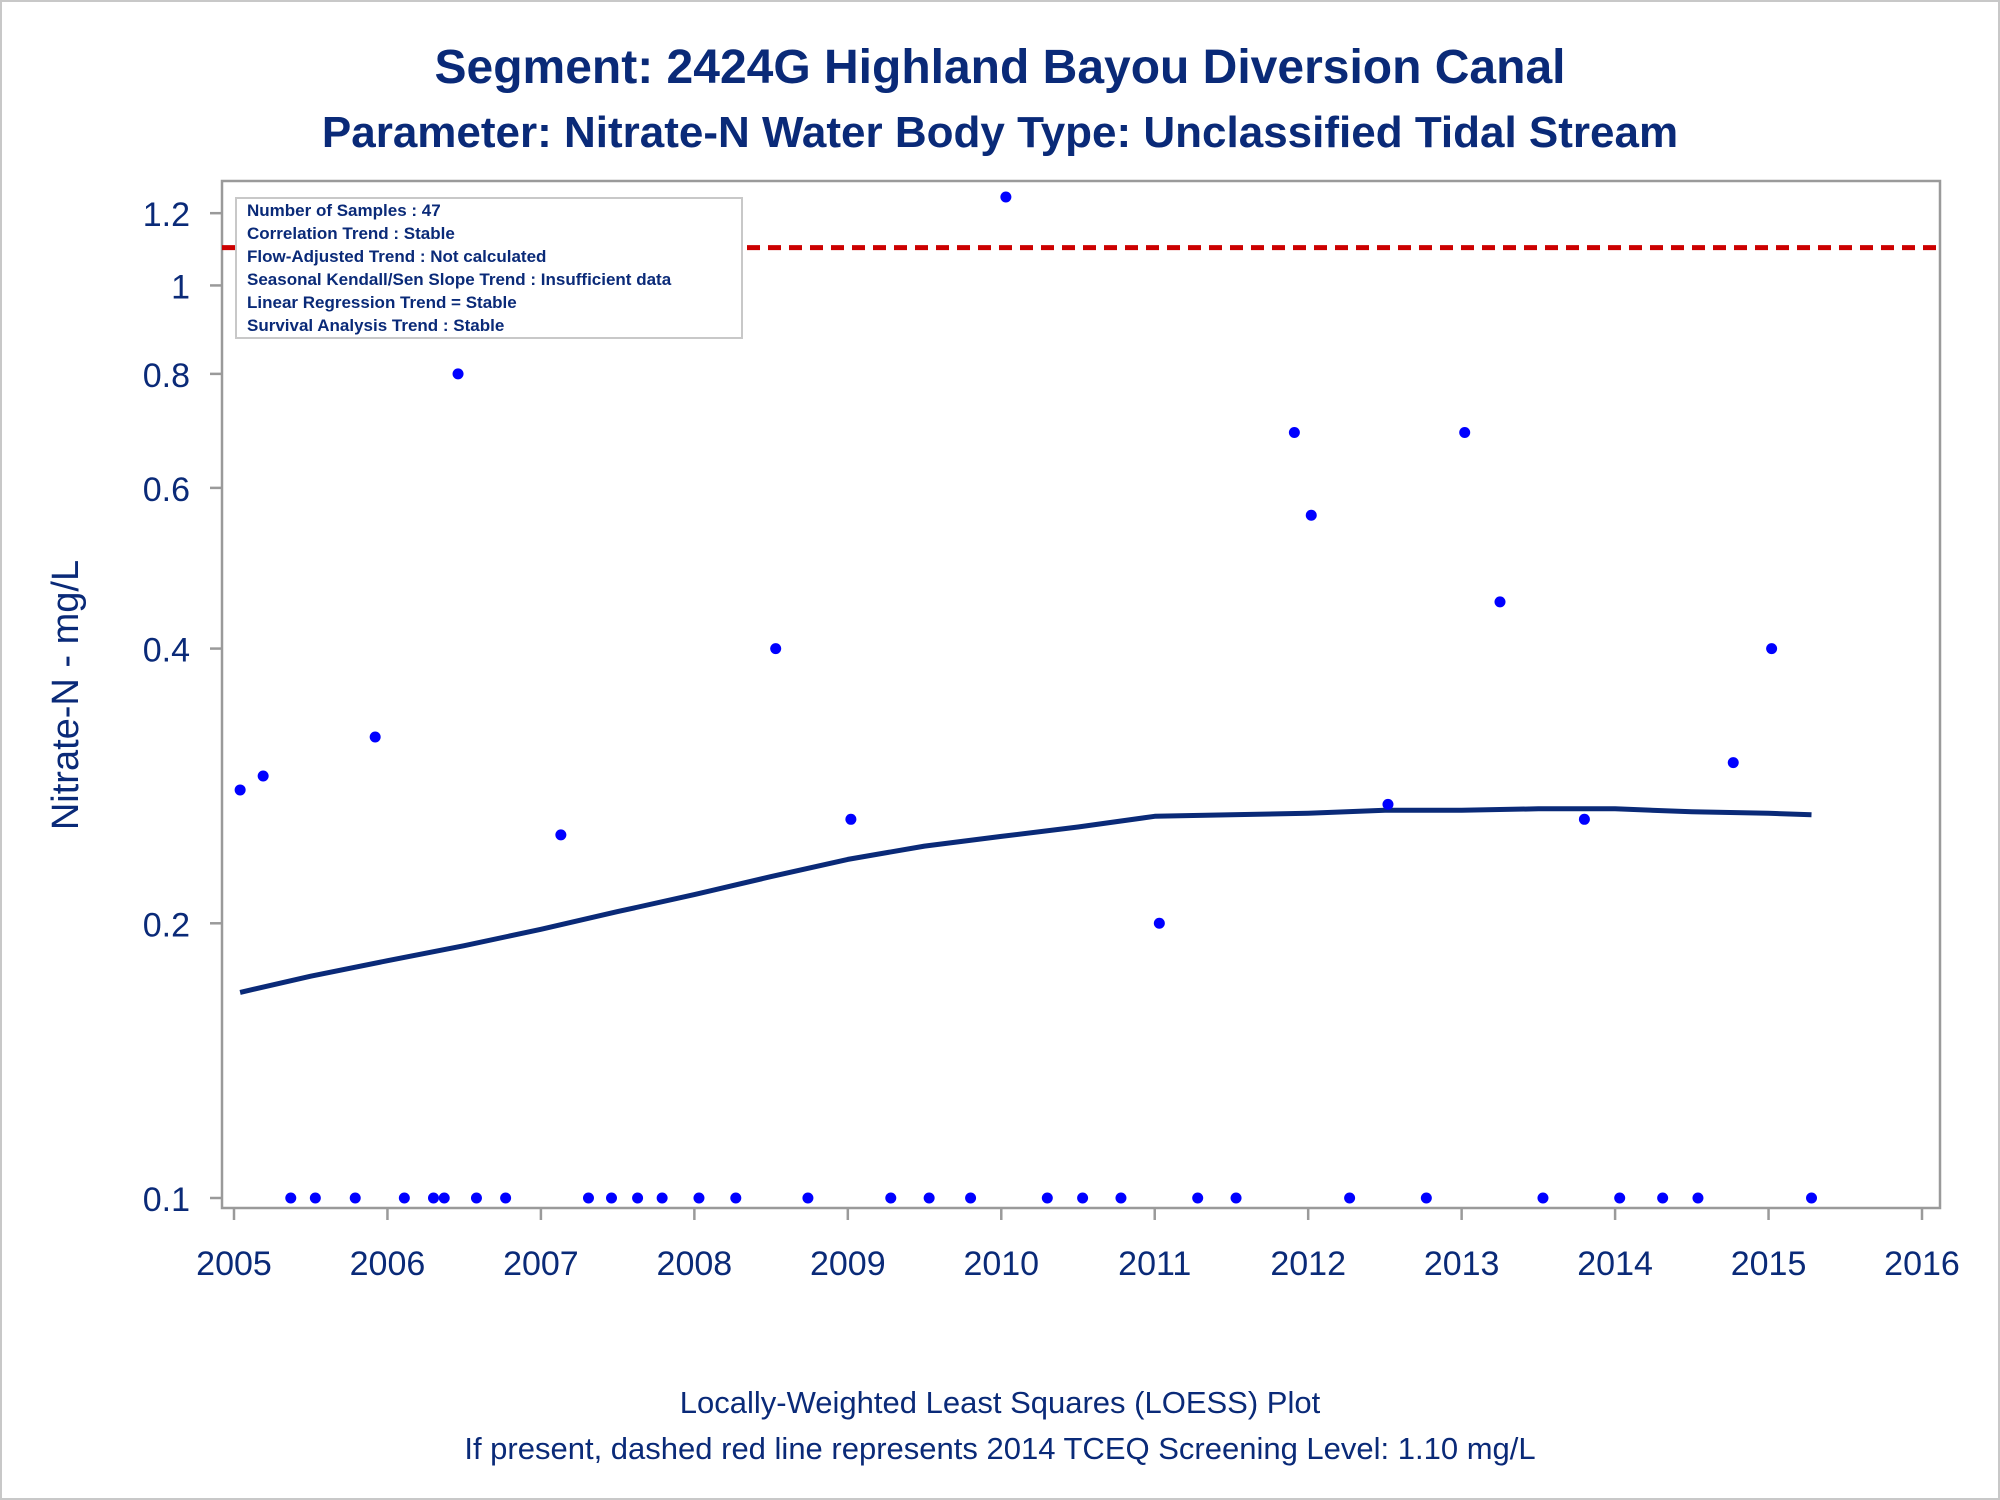  I want to click on x-tick-label: 2009, so click(848, 1264).